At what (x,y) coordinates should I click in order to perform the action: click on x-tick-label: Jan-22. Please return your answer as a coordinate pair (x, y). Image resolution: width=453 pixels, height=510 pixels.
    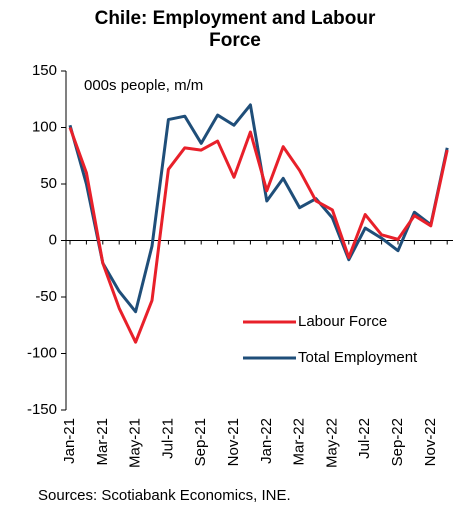
    Looking at the image, I should click on (266, 441).